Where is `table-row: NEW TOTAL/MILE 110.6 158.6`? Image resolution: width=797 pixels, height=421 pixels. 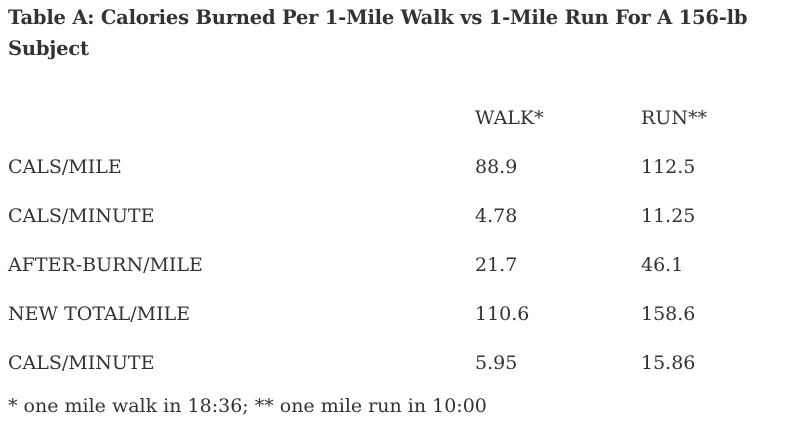 table-row: NEW TOTAL/MILE 110.6 158.6 is located at coordinates (394, 313).